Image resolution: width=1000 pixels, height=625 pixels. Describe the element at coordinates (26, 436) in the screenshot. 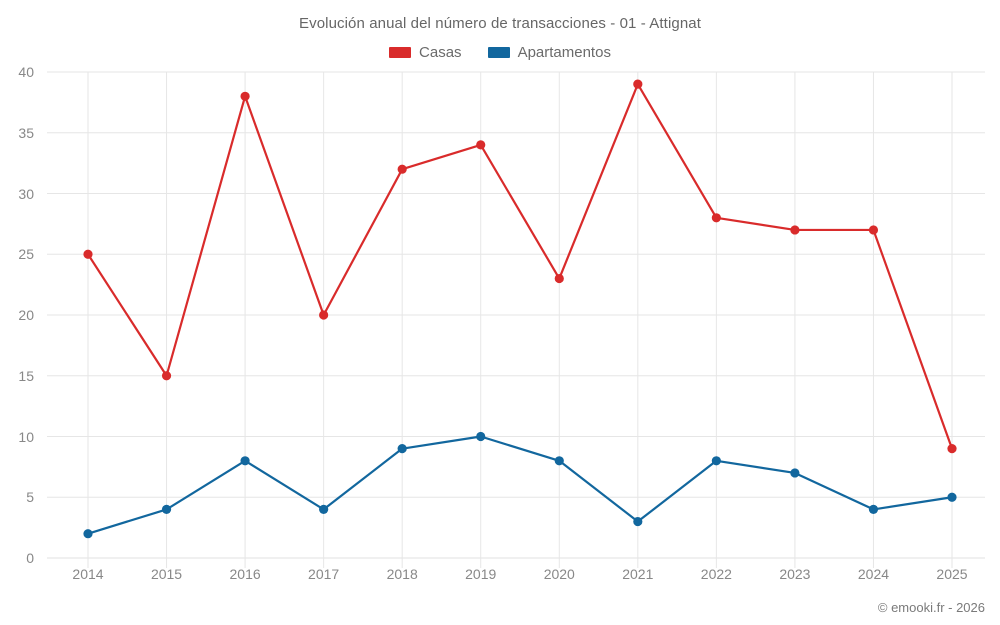

I see `y-tick-label: 10` at that location.